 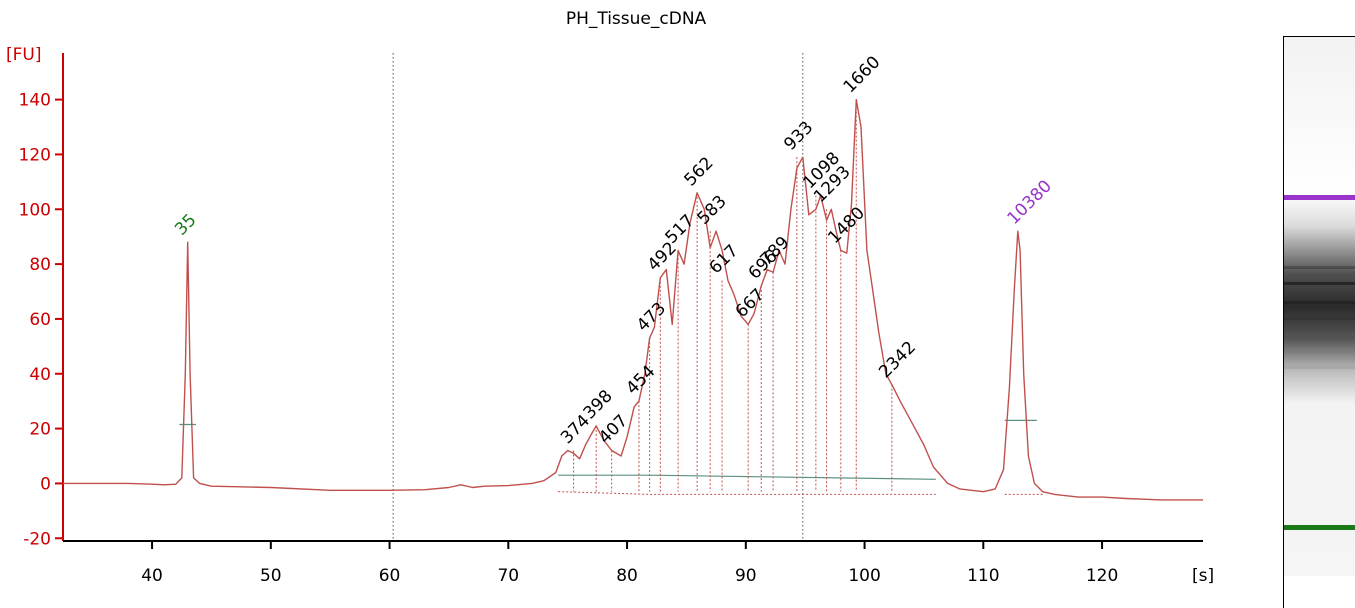 I want to click on x-tick-label: 120, so click(x=1102, y=576).